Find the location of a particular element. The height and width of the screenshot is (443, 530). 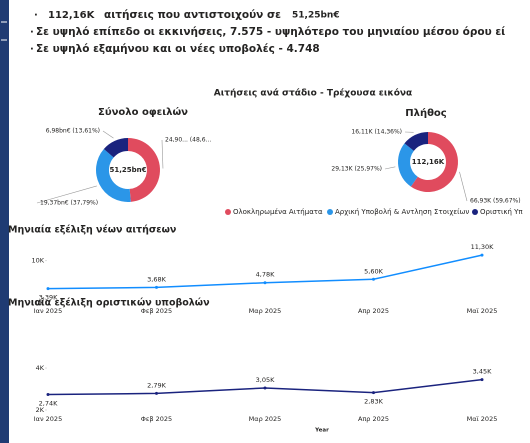

data-label: 3,68K is located at coordinates (156, 279).